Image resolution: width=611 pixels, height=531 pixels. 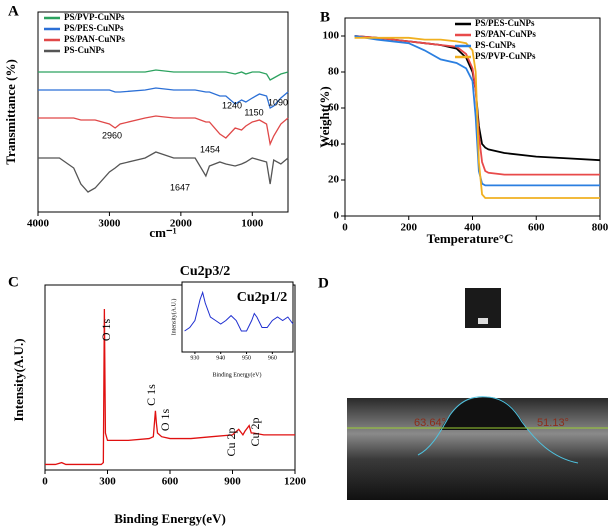 I want to click on x-tick-label: 940, so click(x=220, y=358).